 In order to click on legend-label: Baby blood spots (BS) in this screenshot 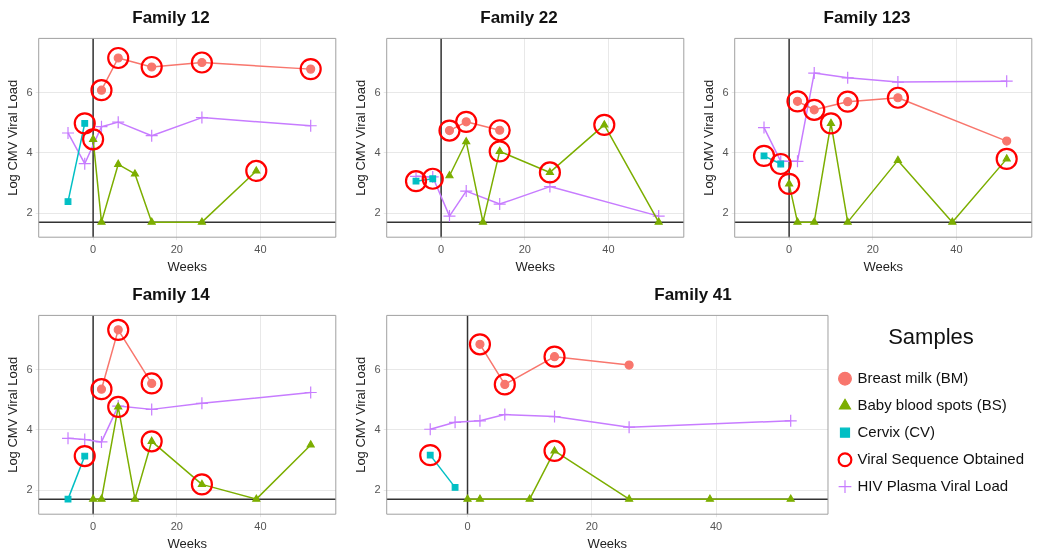, I will do `click(932, 404)`.